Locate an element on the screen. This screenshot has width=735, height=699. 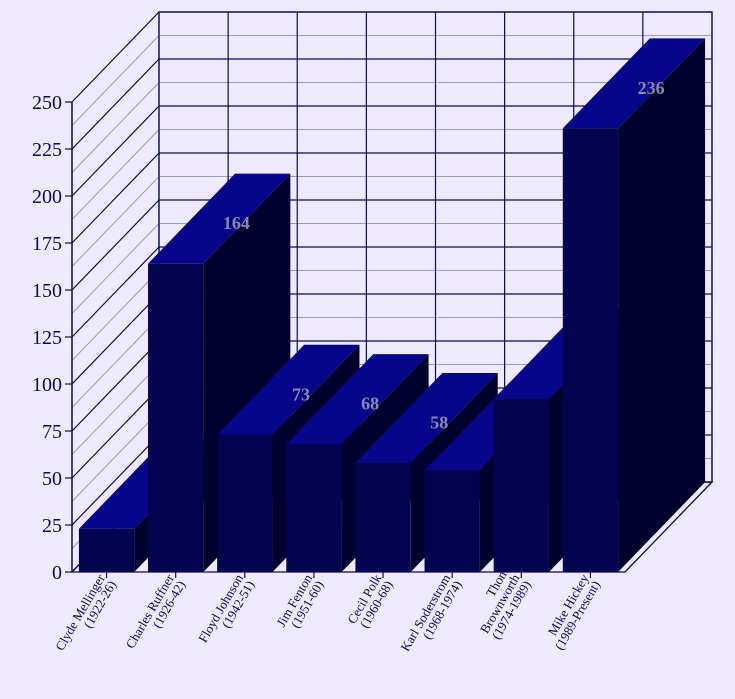
y-tick-label: 150 is located at coordinates (47, 291).